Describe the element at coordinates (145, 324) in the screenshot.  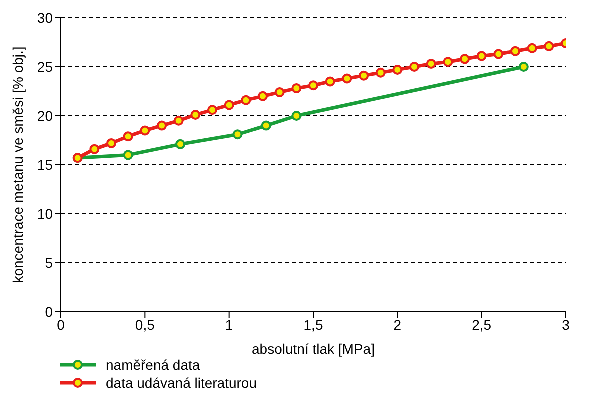
I see `x-tick-label: 0,5` at that location.